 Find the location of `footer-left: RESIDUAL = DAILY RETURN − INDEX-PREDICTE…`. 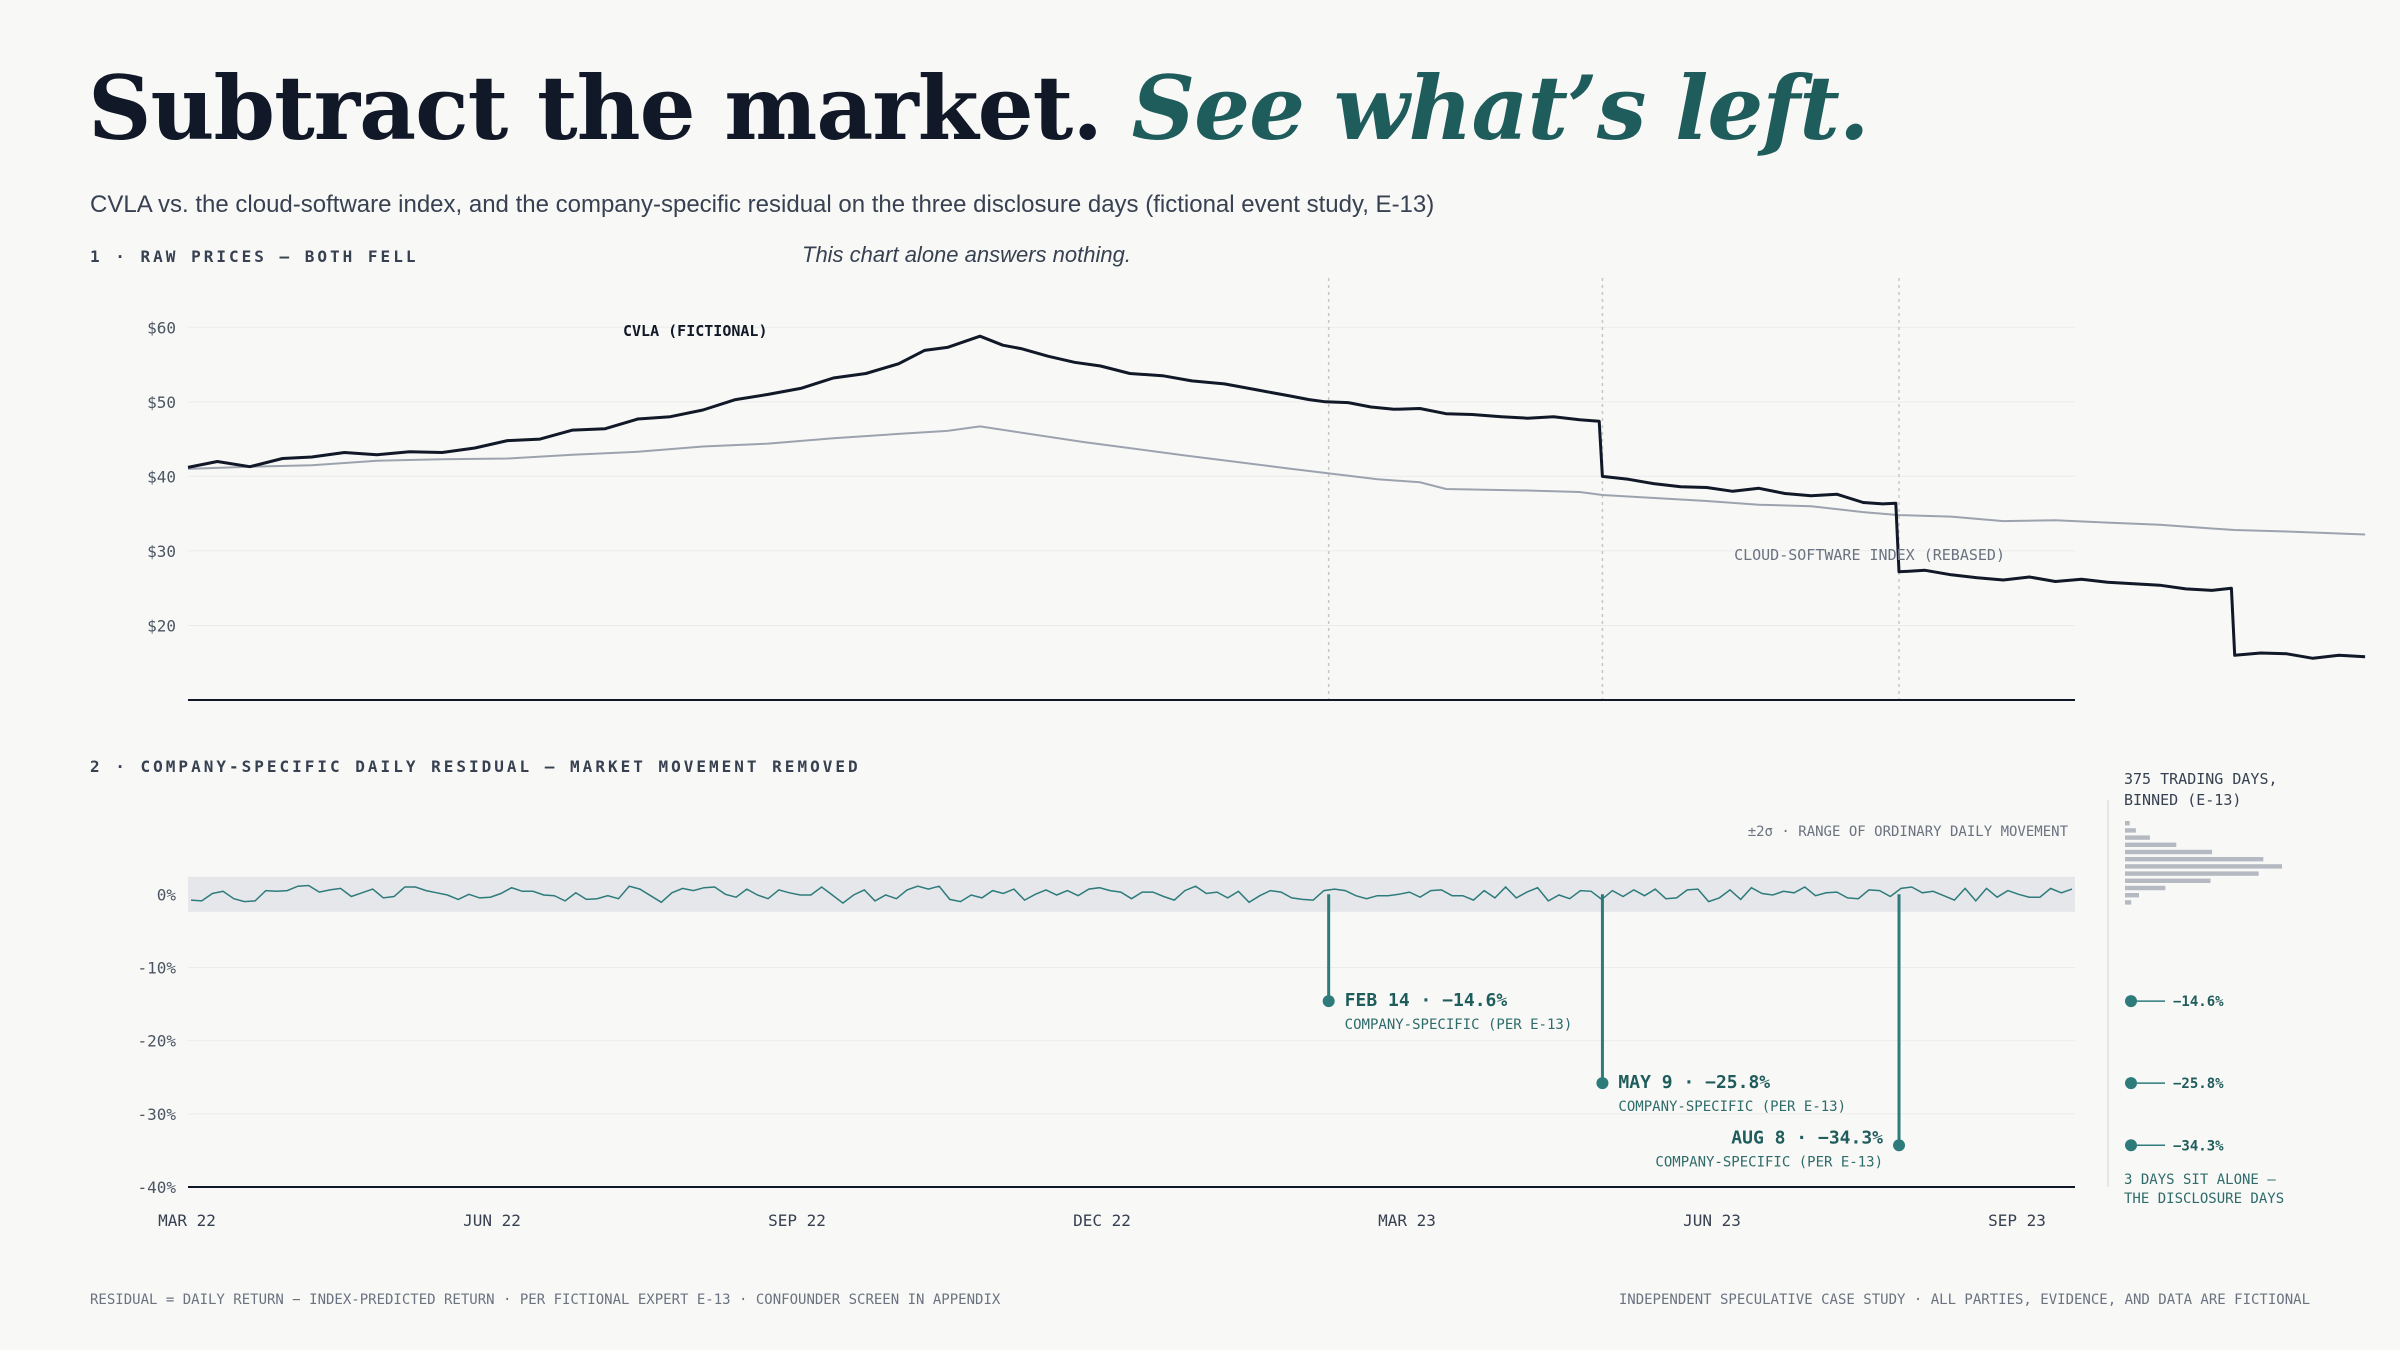

footer-left: RESIDUAL = DAILY RETURN − INDEX-PREDICTE… is located at coordinates (545, 1300).